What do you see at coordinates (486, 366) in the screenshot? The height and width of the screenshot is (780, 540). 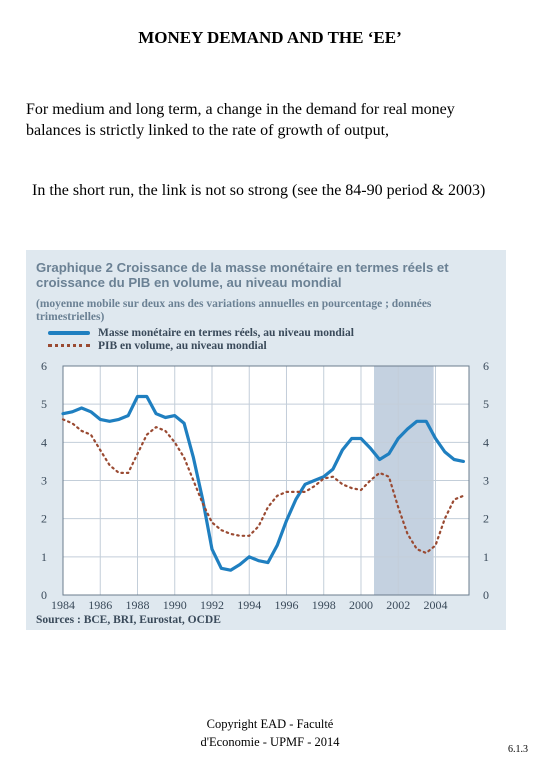 I see `y-tick-label-right: 6` at bounding box center [486, 366].